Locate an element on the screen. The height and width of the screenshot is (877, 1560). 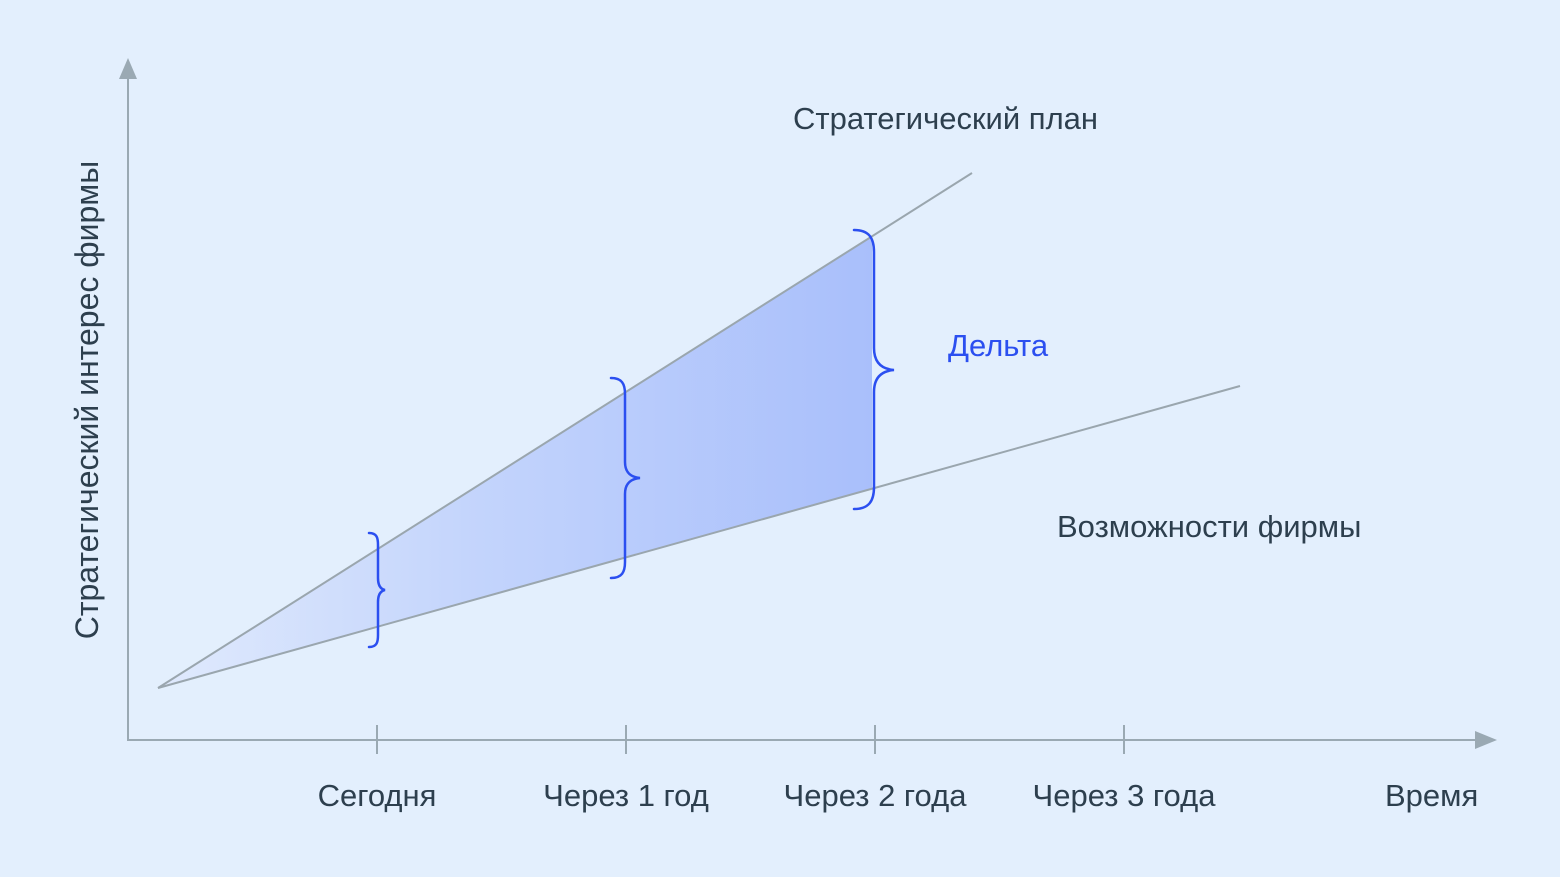
delta-label: Дельта is located at coordinates (998, 345).